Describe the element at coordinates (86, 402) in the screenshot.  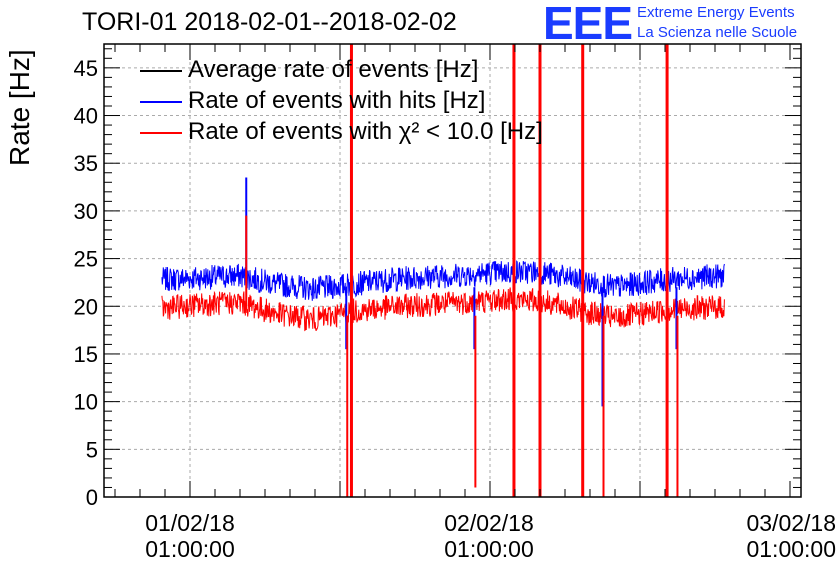
I see `y-tick-label: 10` at that location.